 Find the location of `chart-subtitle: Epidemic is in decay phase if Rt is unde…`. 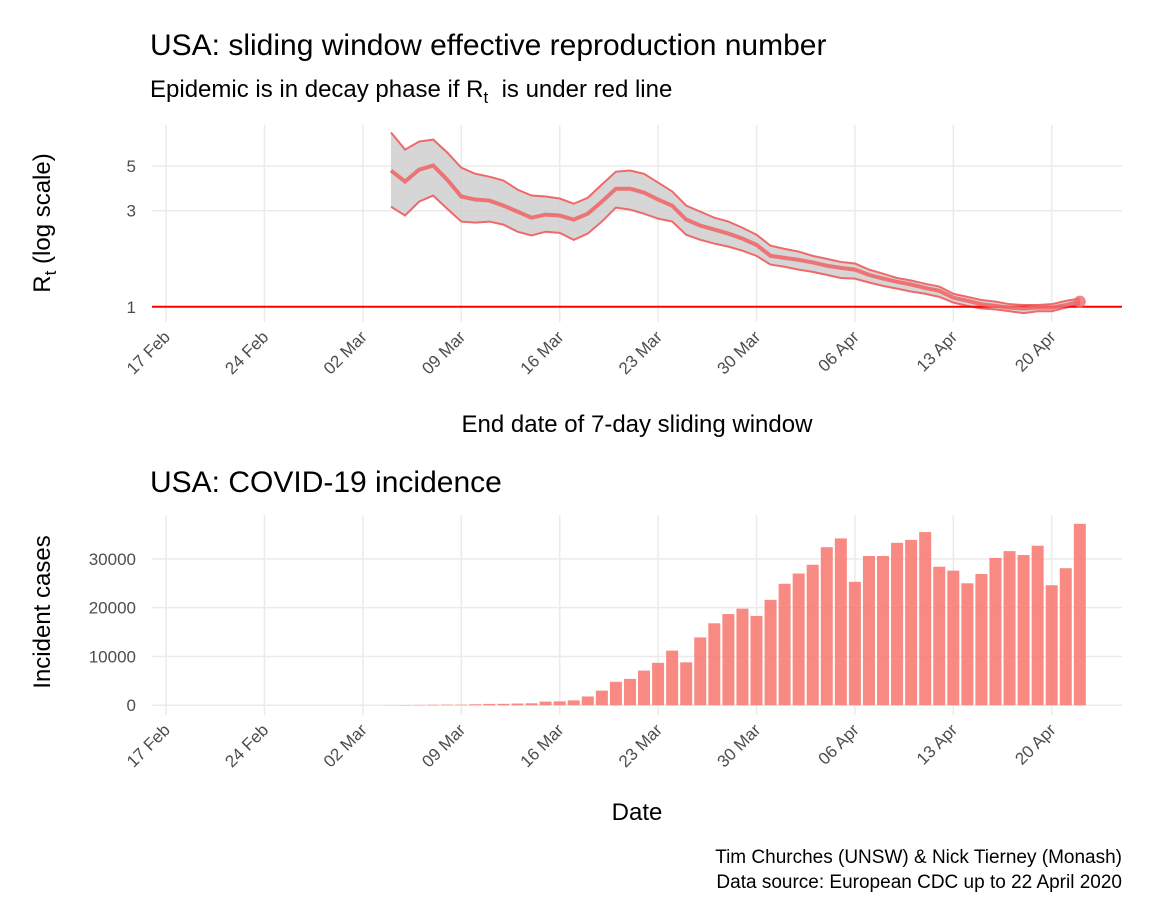

chart-subtitle: Epidemic is in decay phase if Rt is unde… is located at coordinates (411, 91).